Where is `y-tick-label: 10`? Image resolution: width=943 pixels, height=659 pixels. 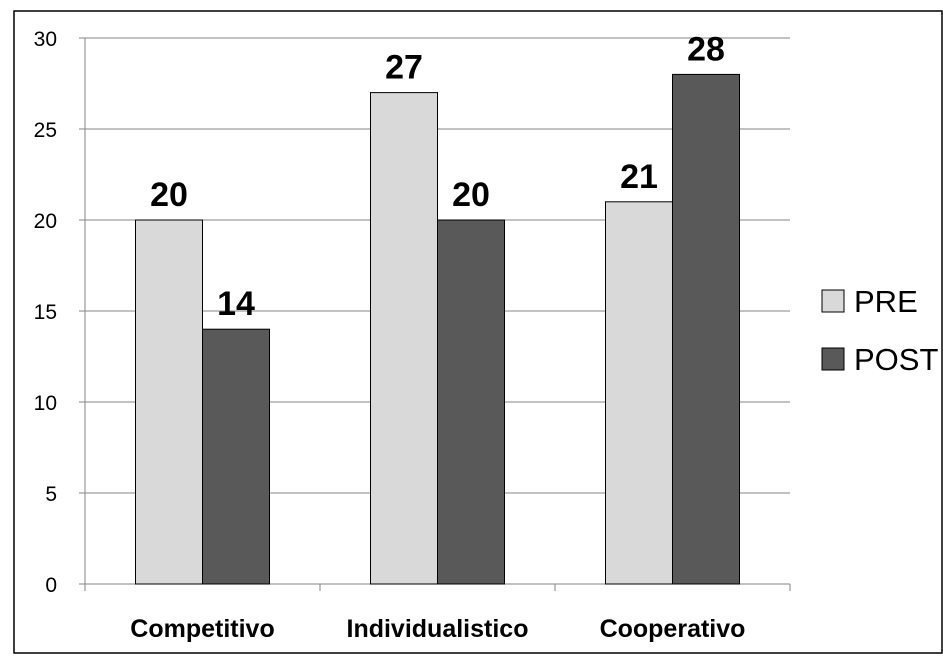
y-tick-label: 10 is located at coordinates (45, 403).